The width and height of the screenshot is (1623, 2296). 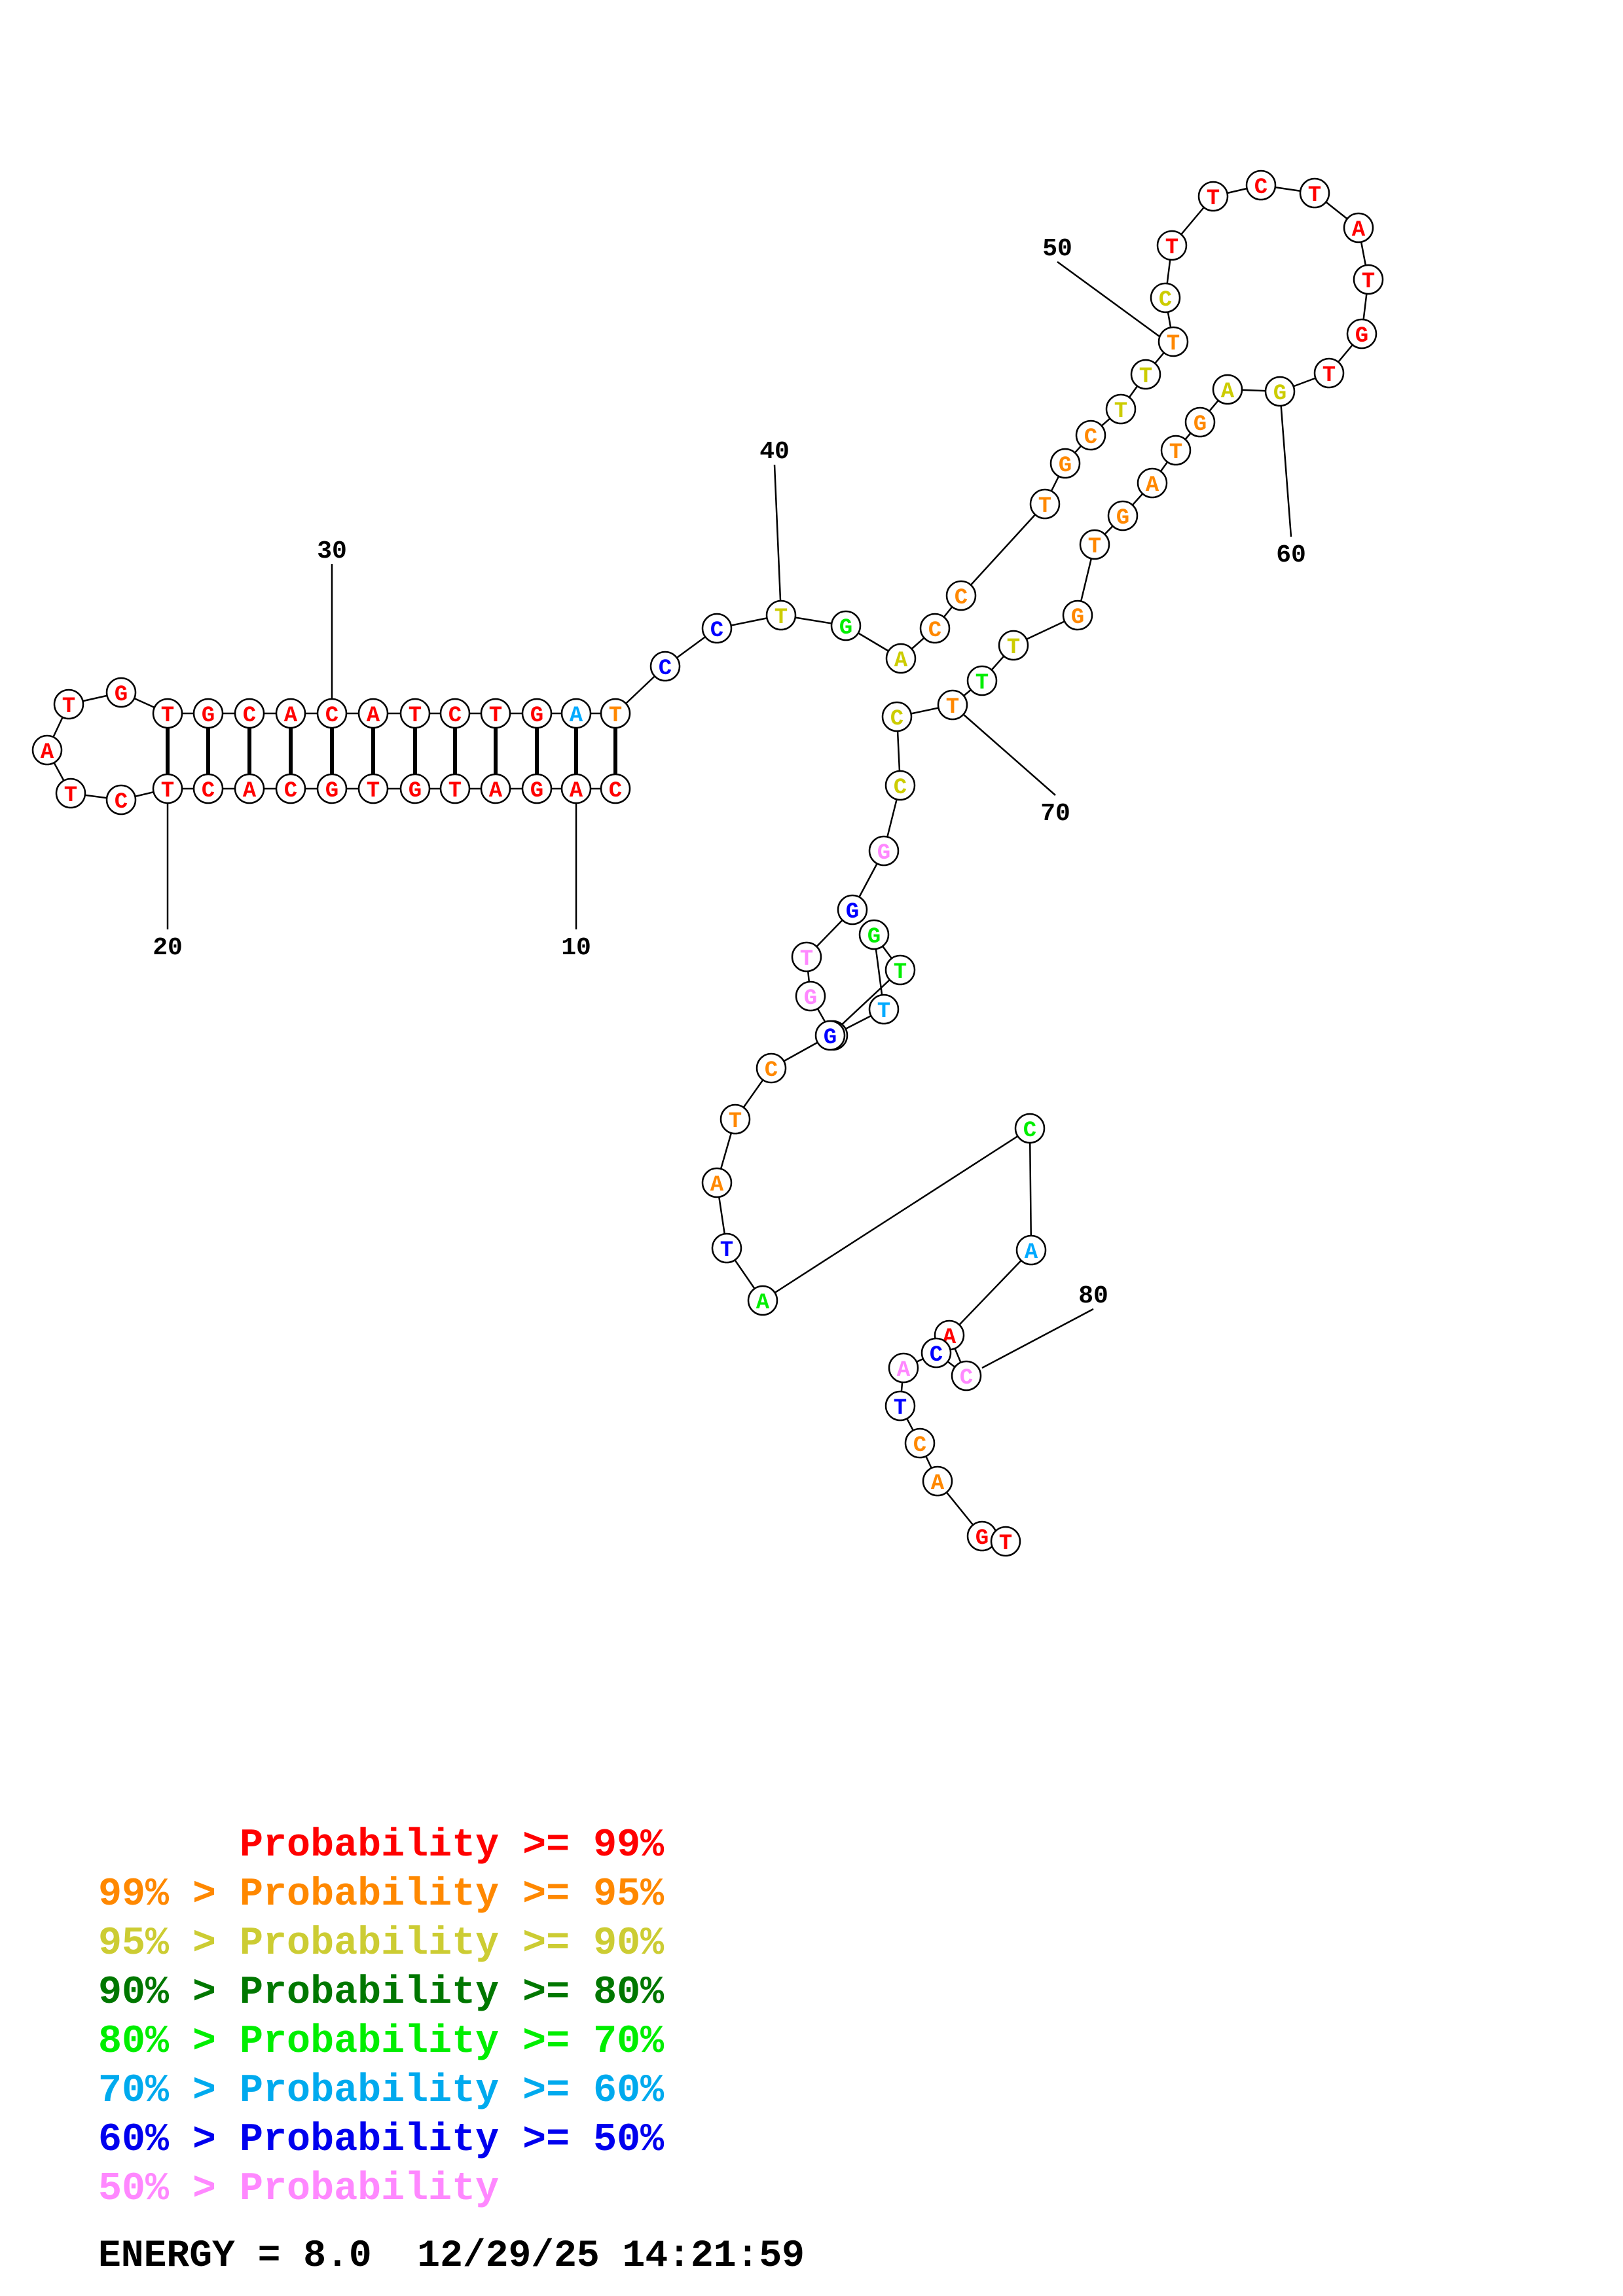 What do you see at coordinates (1057, 249) in the screenshot?
I see `position-label: 50` at bounding box center [1057, 249].